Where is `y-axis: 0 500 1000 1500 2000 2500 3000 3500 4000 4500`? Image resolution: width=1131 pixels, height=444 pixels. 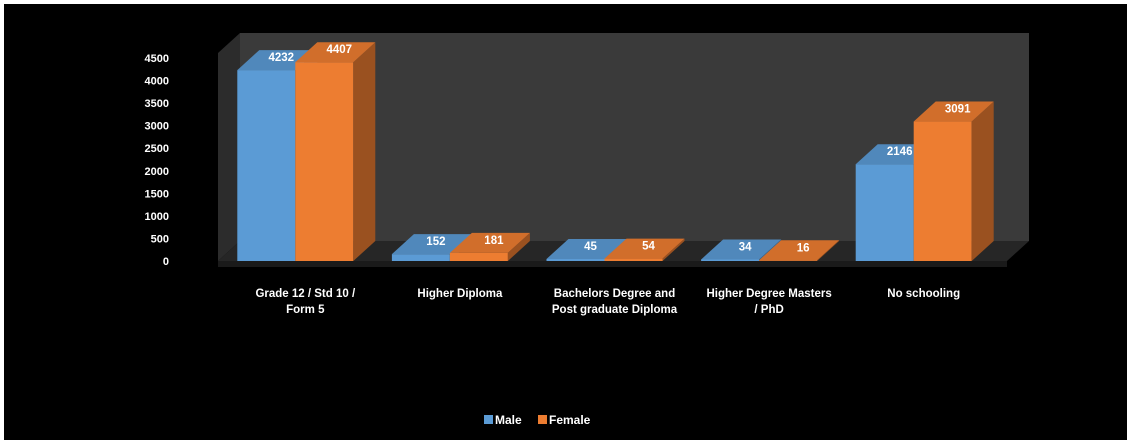 y-axis: 0 500 1000 1500 2000 2500 3000 3500 4000 4500 is located at coordinates (157, 160).